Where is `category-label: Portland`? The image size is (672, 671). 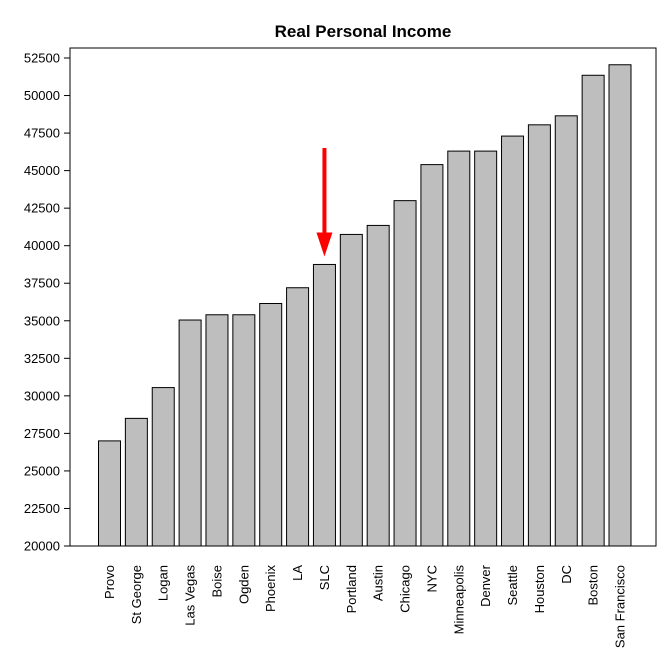
category-label: Portland is located at coordinates (351, 589).